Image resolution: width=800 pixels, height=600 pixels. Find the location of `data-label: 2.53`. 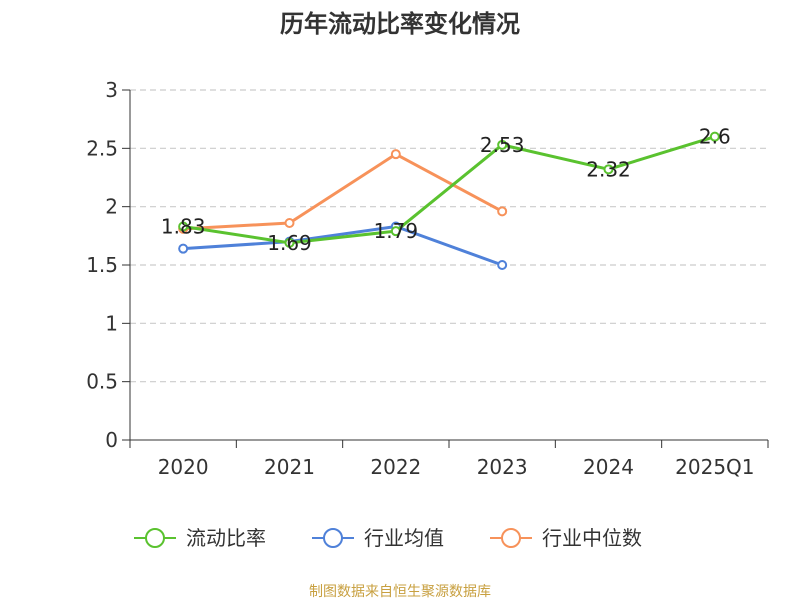

data-label: 2.53 is located at coordinates (502, 145).